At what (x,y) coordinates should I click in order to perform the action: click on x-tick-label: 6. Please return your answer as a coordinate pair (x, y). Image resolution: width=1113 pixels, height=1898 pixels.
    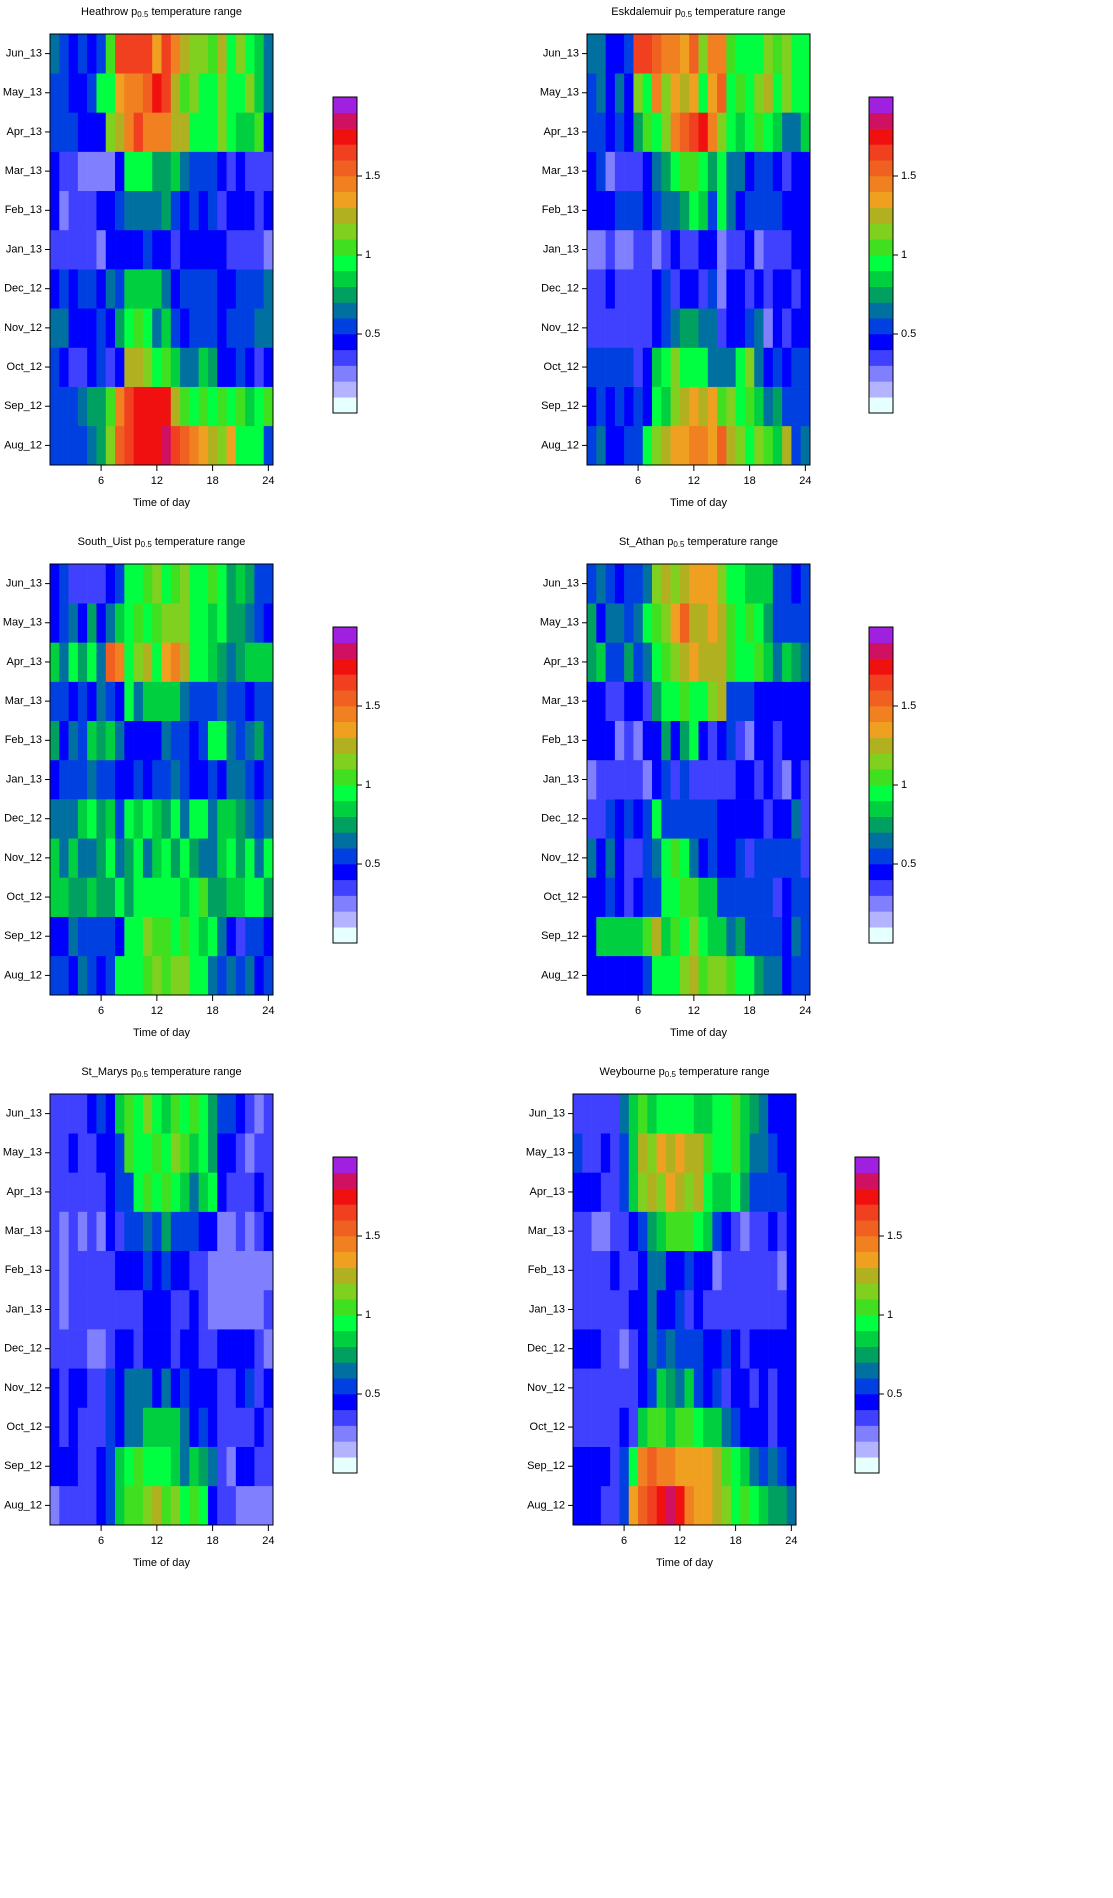
    Looking at the image, I should click on (101, 1011).